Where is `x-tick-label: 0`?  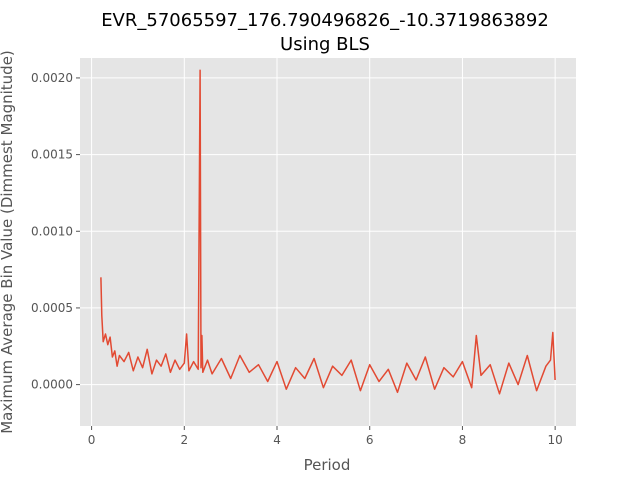 x-tick-label: 0 is located at coordinates (92, 440).